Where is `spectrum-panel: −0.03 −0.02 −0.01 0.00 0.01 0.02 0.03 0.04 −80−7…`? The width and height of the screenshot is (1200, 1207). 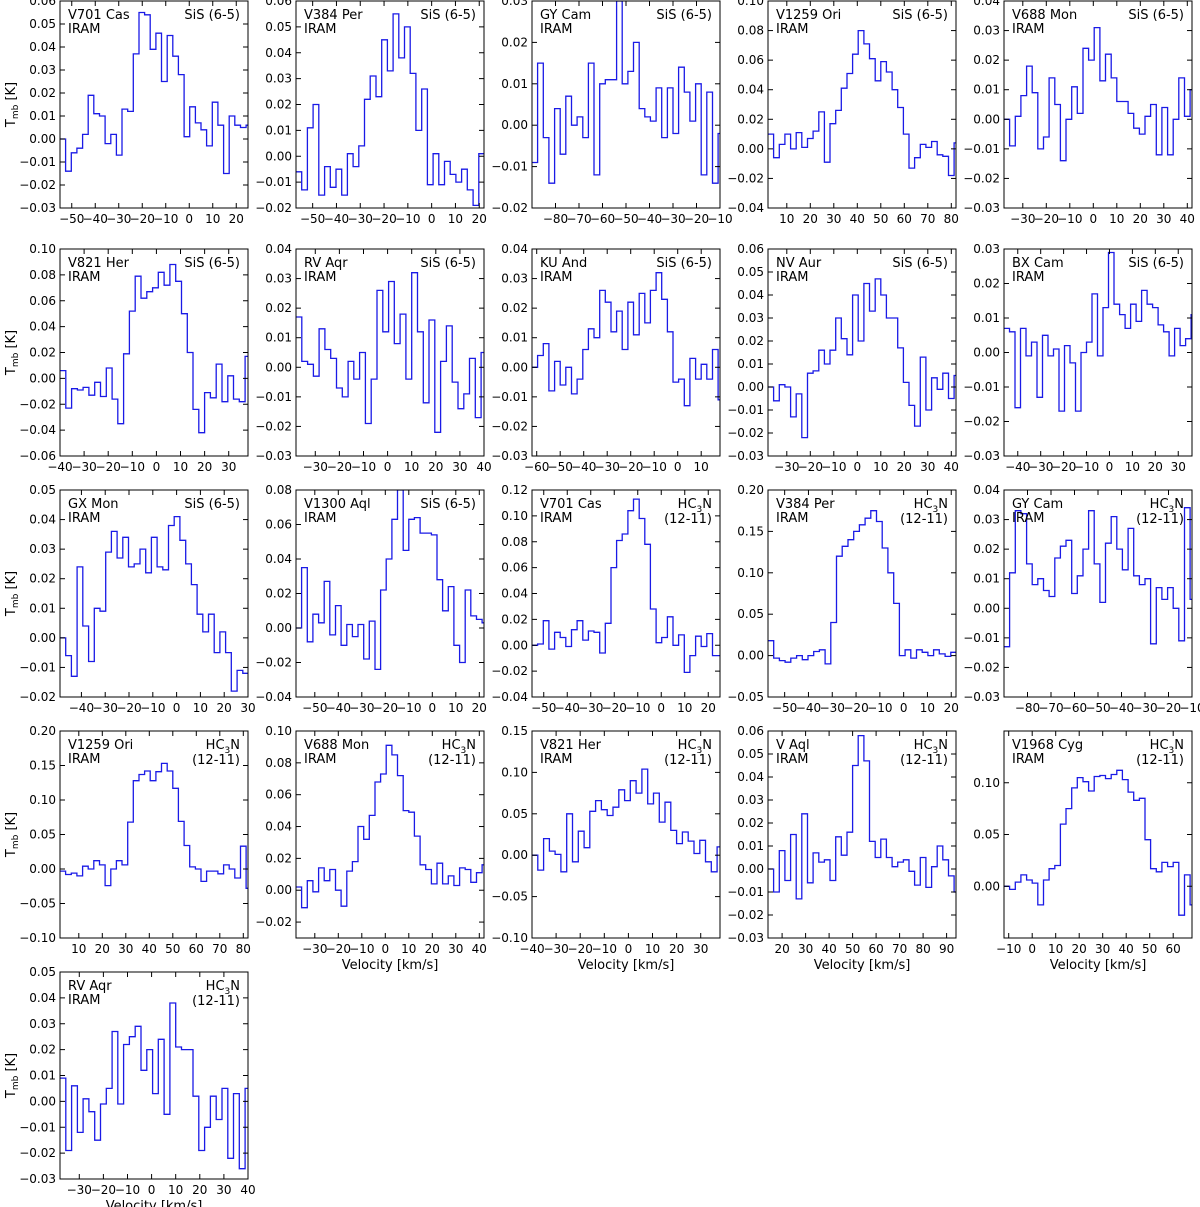 spectrum-panel: −0.03 −0.02 −0.01 0.00 0.01 0.02 0.03 0.04 −80−7… is located at coordinates (1081, 599).